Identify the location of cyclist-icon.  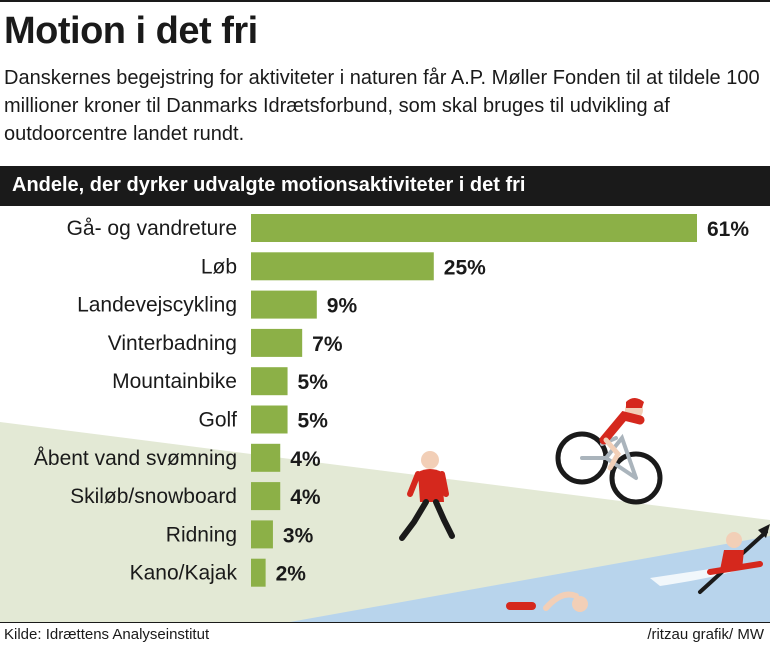
(609, 451).